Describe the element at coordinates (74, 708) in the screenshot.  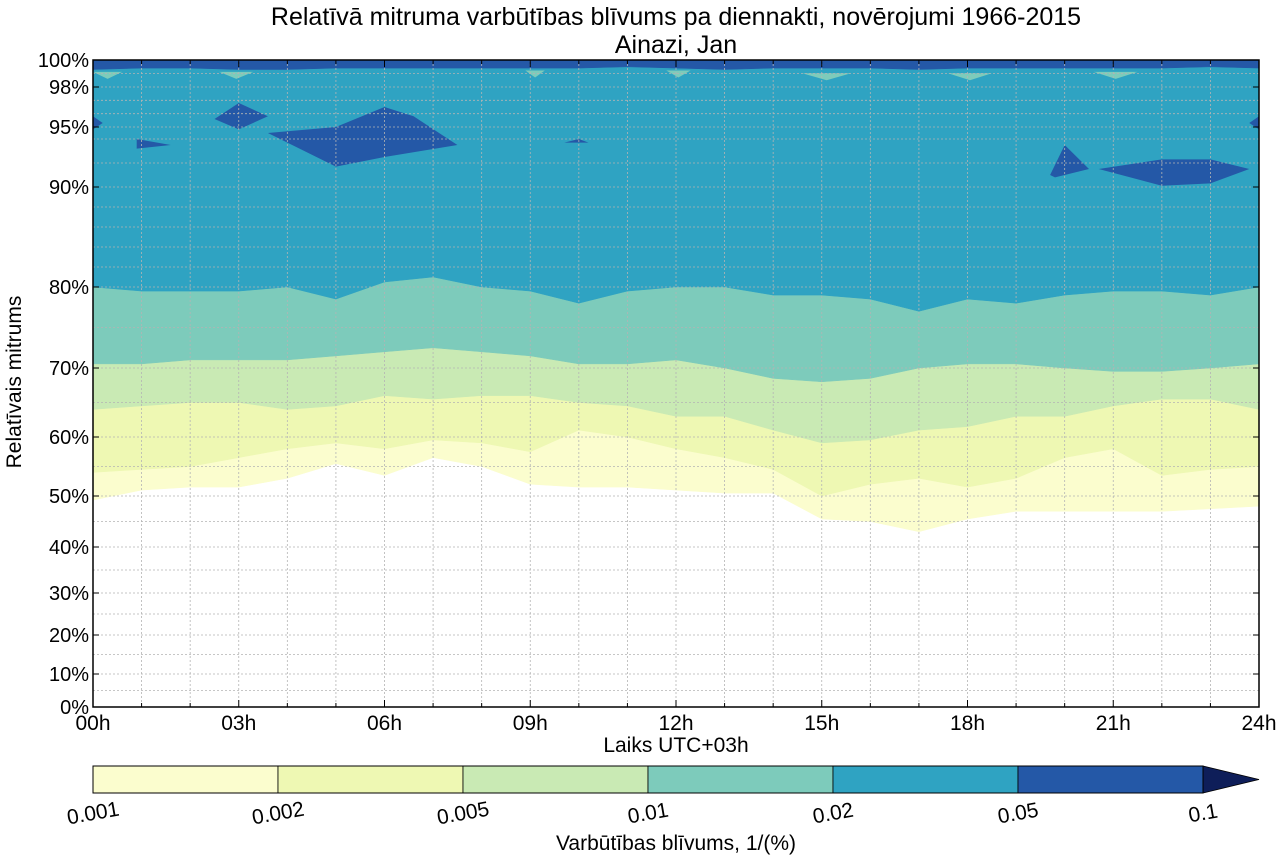
I see `y-tick-label: 0%` at that location.